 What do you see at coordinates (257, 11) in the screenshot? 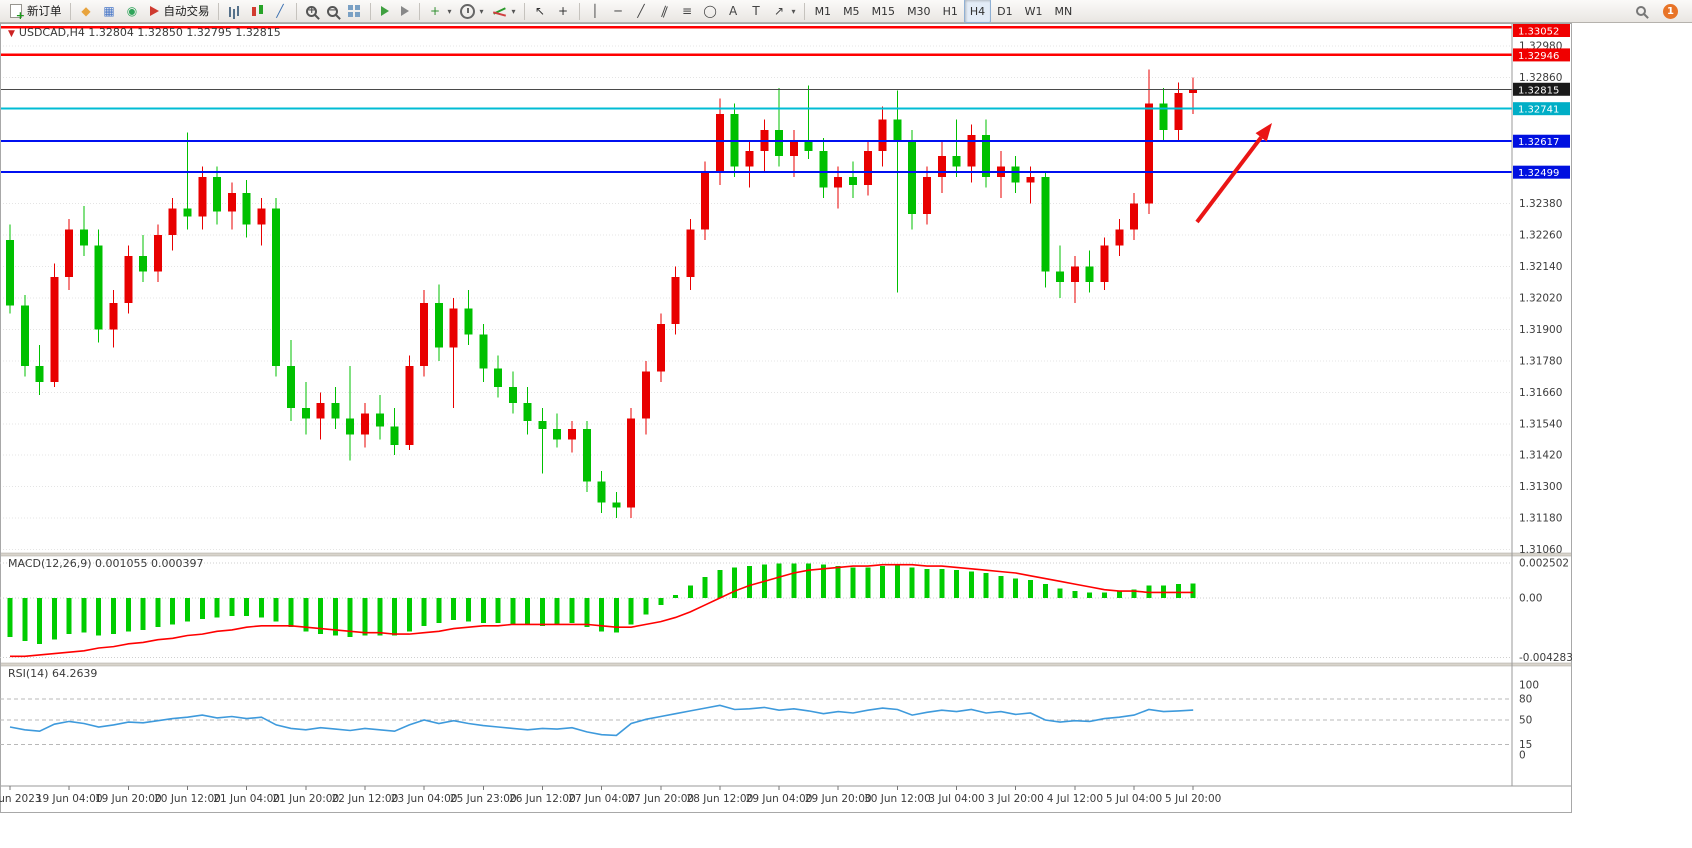
I see `candlestick-chart-button` at bounding box center [257, 11].